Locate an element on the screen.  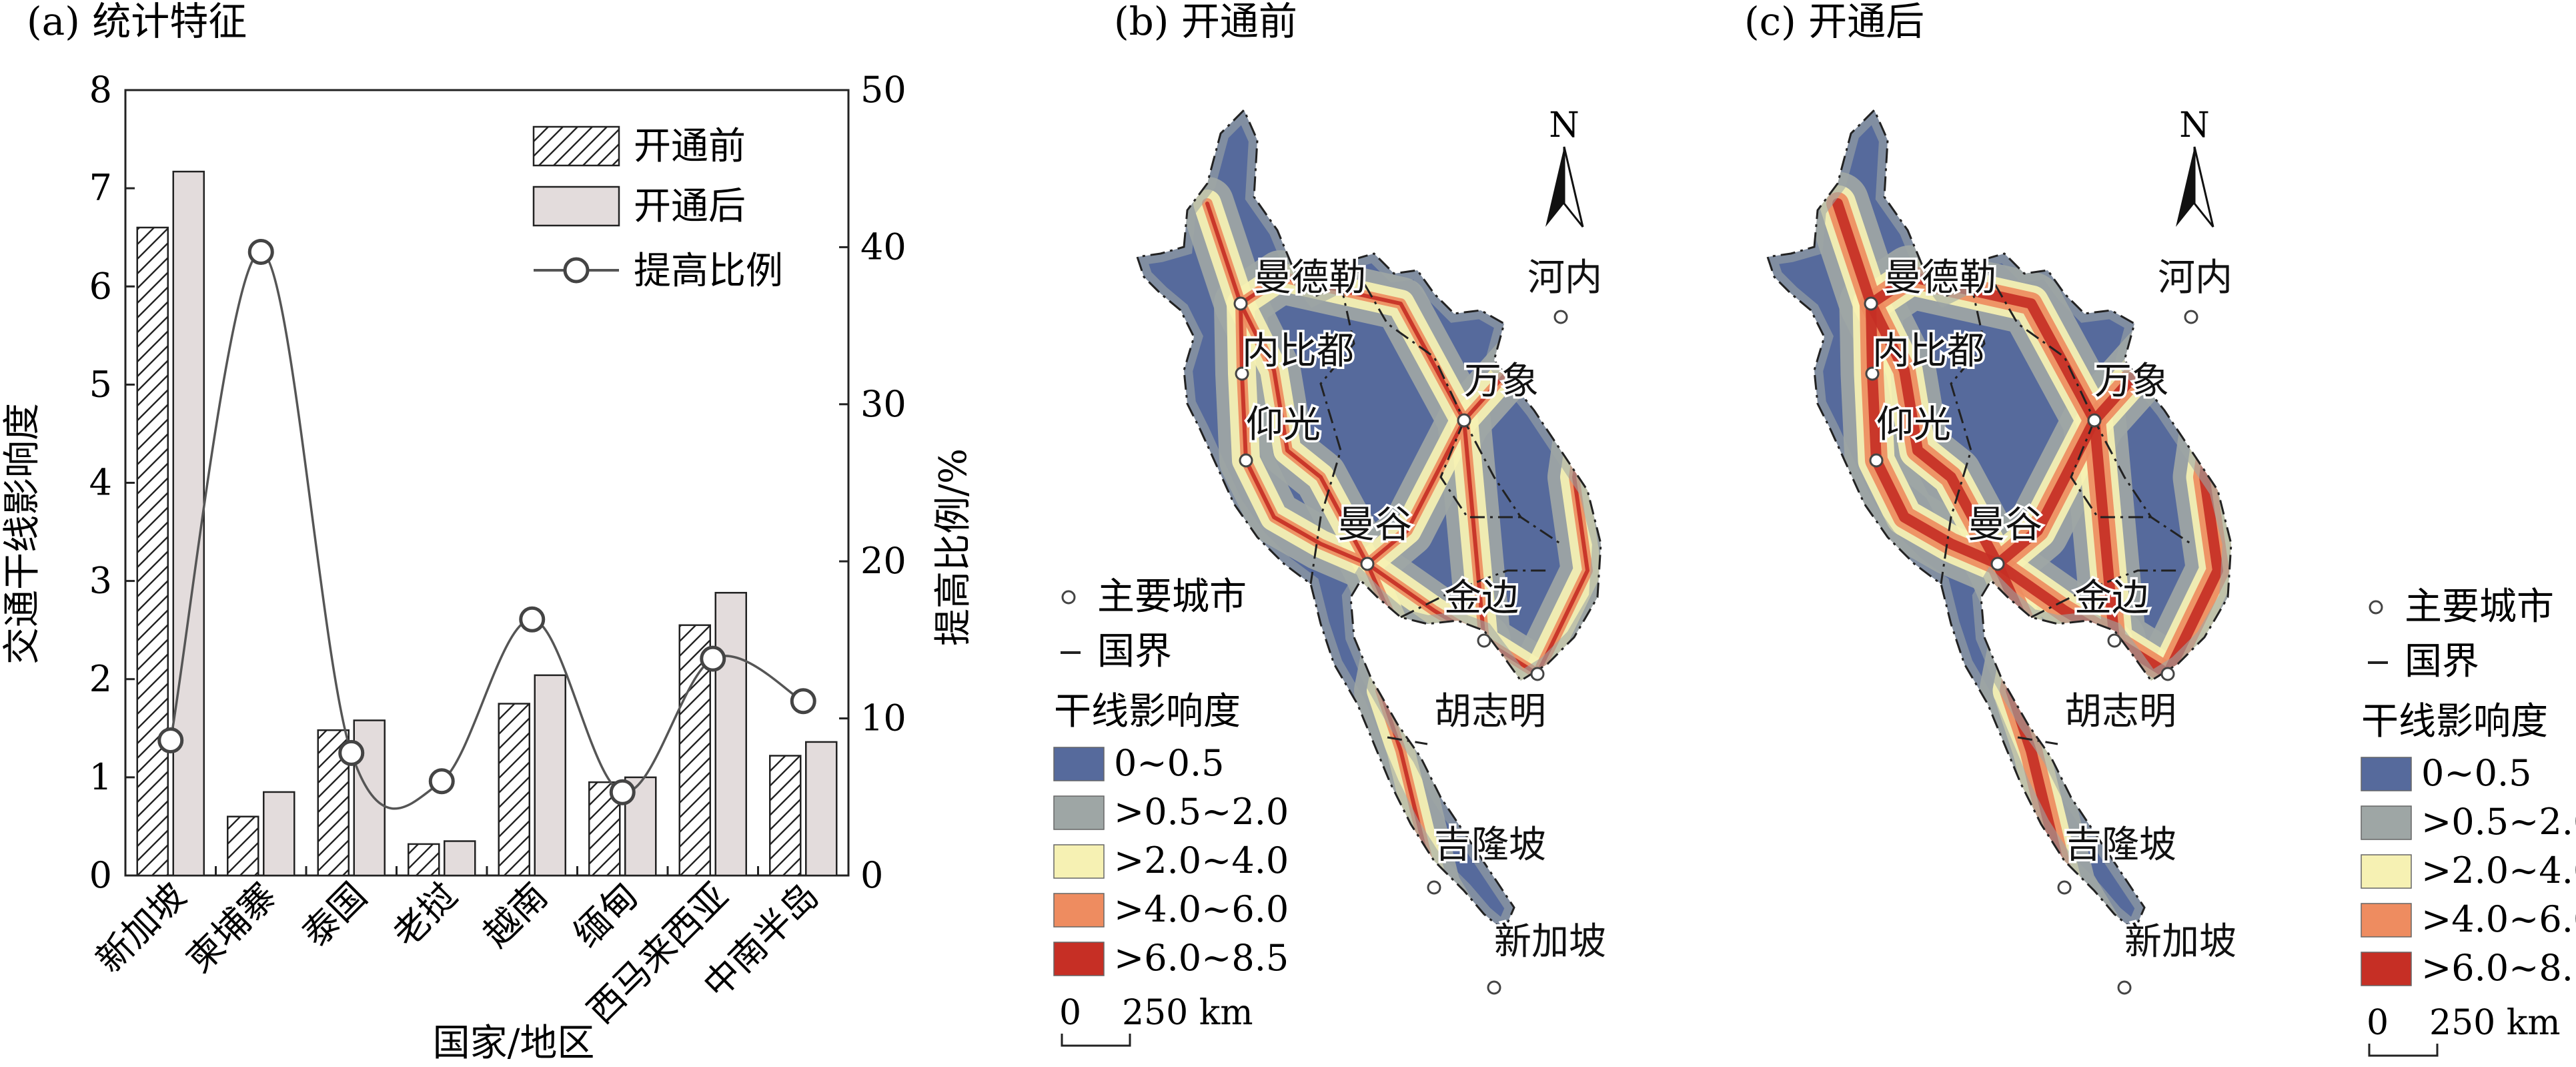
y2-tick-label: 50 is located at coordinates (883, 90).